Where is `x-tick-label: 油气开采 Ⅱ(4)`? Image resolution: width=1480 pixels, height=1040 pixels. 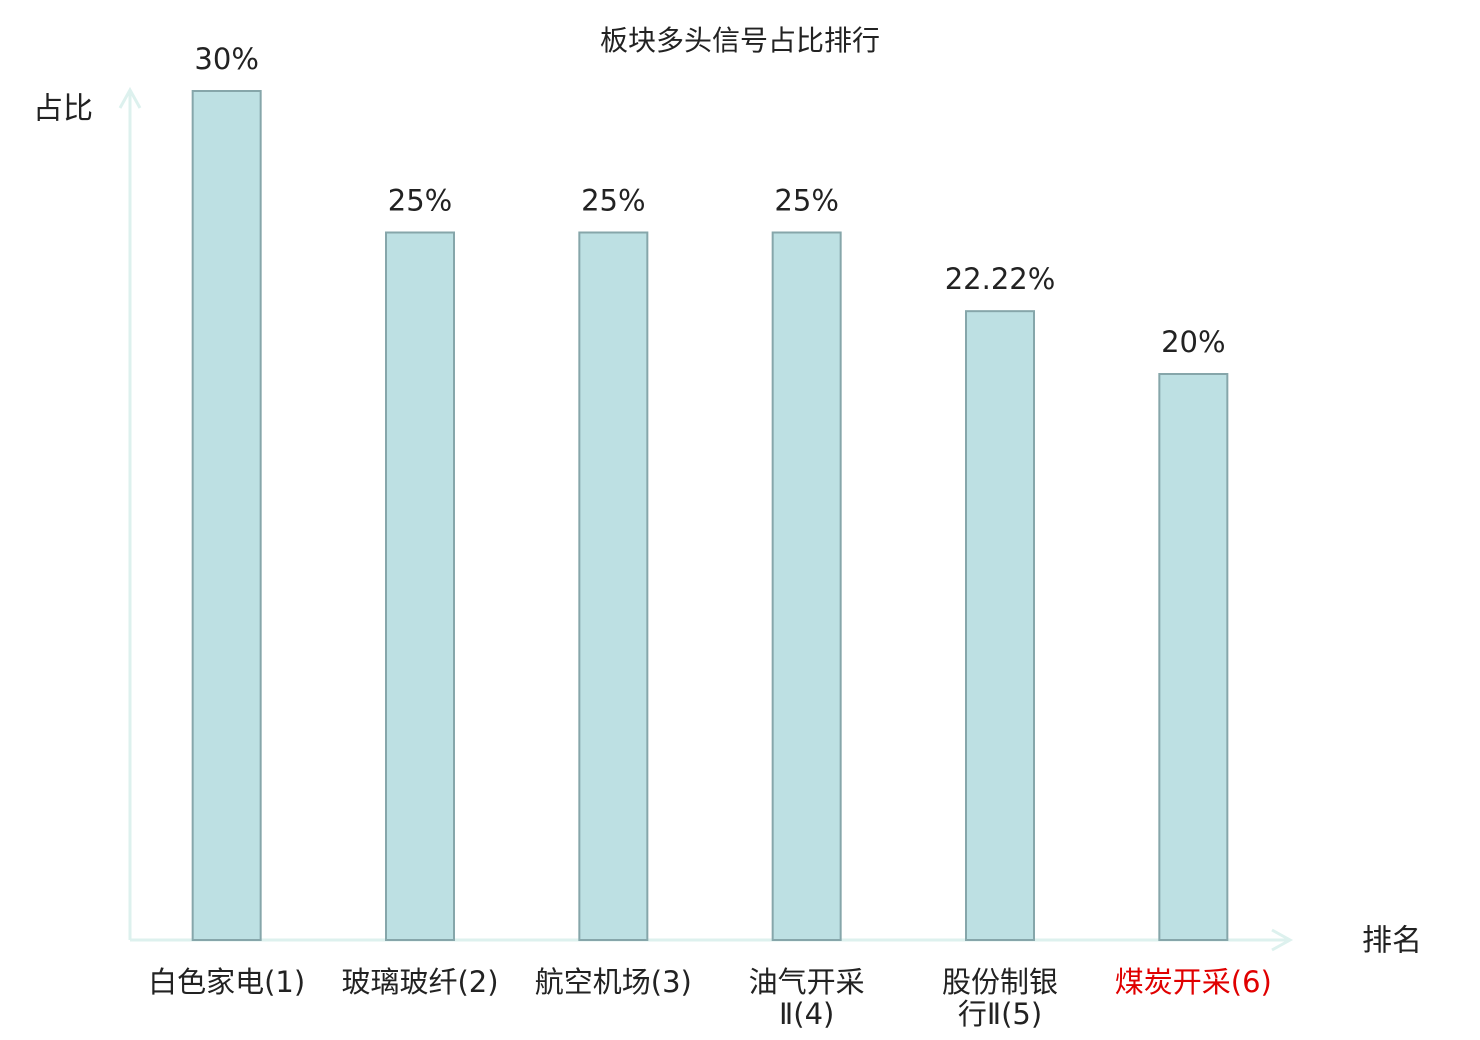
x-tick-label: 油气开采 Ⅱ(4) is located at coordinates (807, 998).